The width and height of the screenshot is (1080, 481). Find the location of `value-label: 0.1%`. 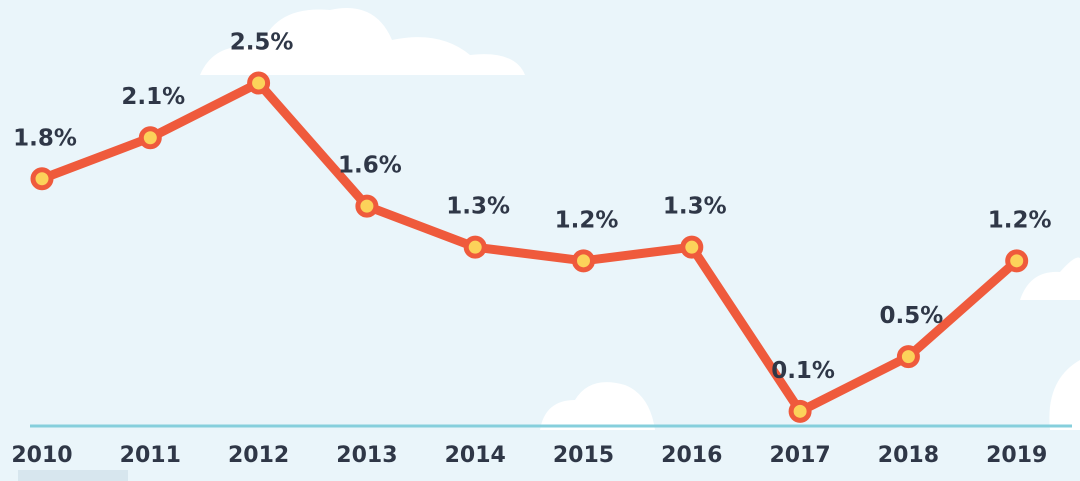

value-label: 0.1% is located at coordinates (803, 371).